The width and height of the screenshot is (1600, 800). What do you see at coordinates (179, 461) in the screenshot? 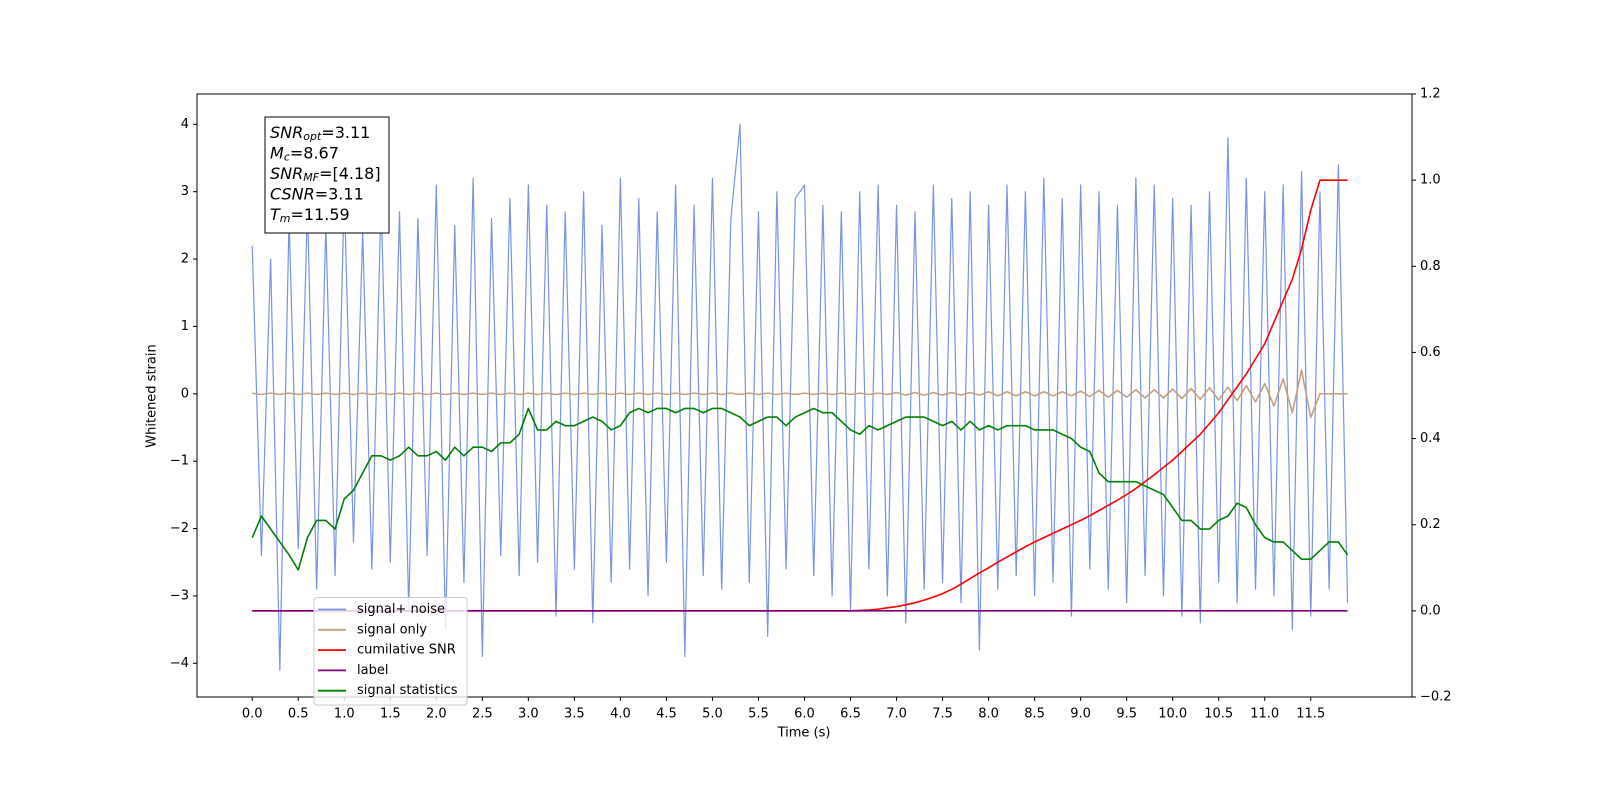
I see `y-tick-label: −1` at bounding box center [179, 461].